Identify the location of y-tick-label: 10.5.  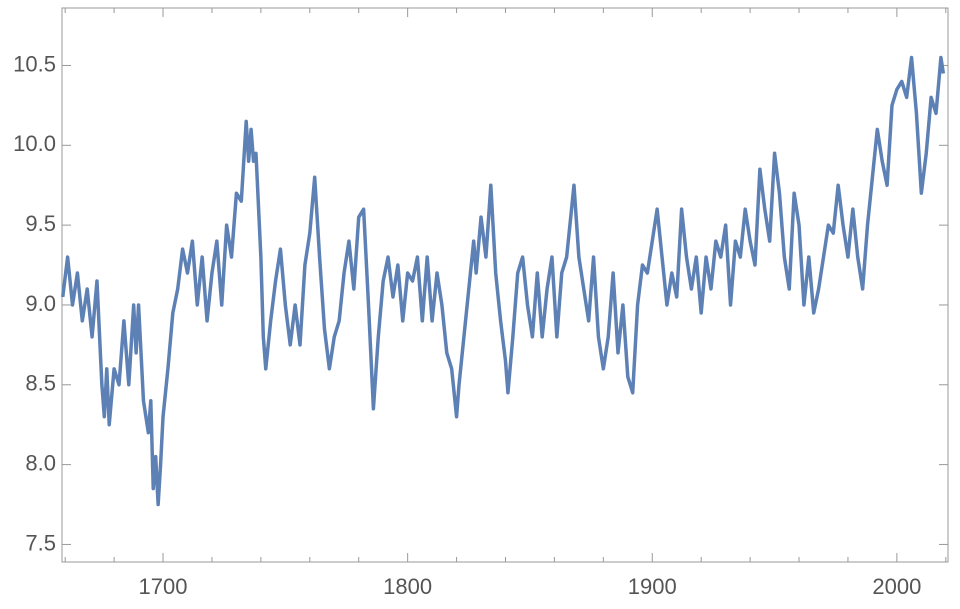
(34, 63).